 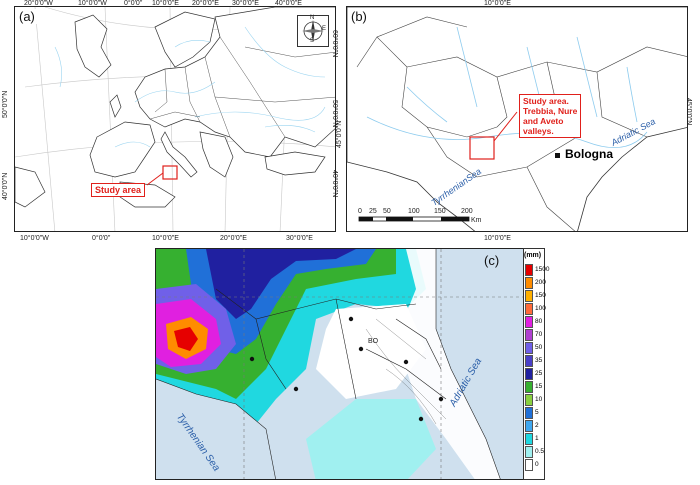 I want to click on legend-label: 2, so click(x=537, y=425).